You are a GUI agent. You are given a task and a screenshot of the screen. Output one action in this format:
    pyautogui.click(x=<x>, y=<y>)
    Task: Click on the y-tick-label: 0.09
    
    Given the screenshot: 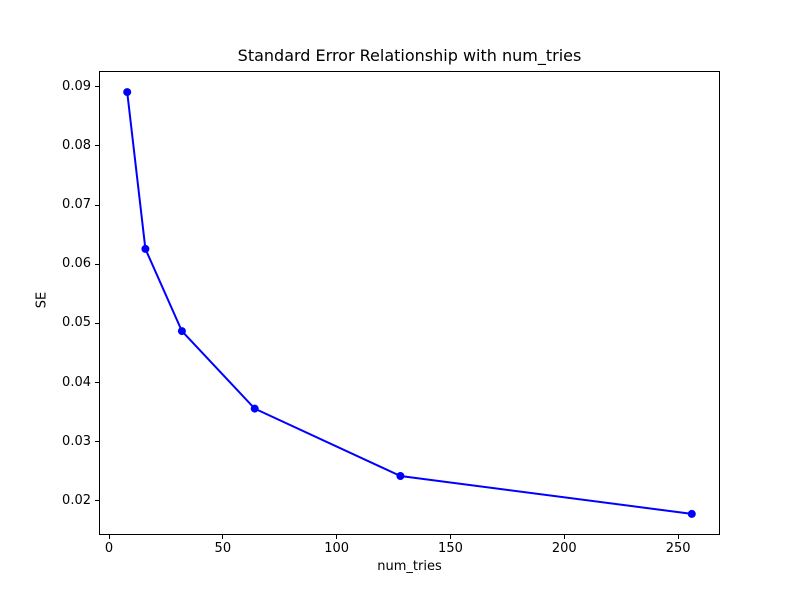 What is the action you would take?
    pyautogui.click(x=76, y=86)
    